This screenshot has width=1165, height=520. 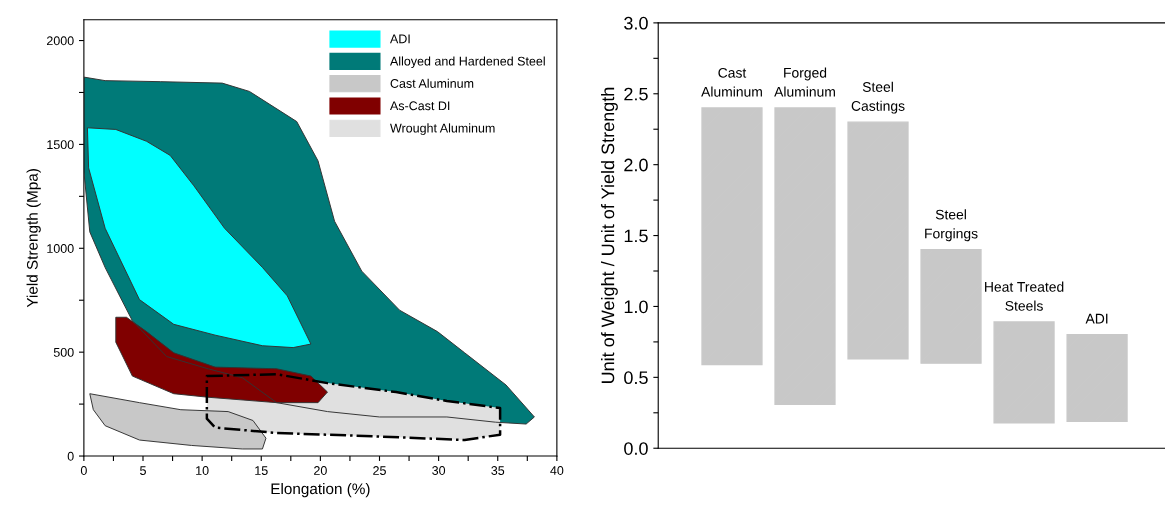 What do you see at coordinates (60, 145) in the screenshot?
I see `y-tick-label: 1500` at bounding box center [60, 145].